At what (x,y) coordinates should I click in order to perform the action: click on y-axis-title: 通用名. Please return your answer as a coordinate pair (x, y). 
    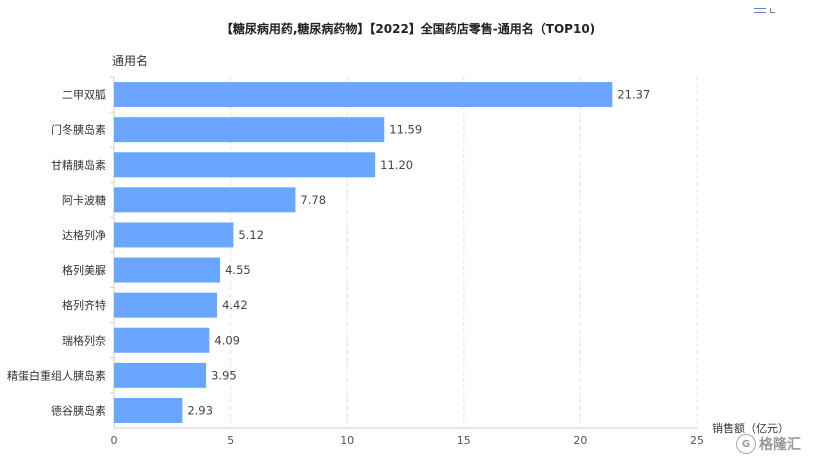
    Looking at the image, I should click on (130, 61).